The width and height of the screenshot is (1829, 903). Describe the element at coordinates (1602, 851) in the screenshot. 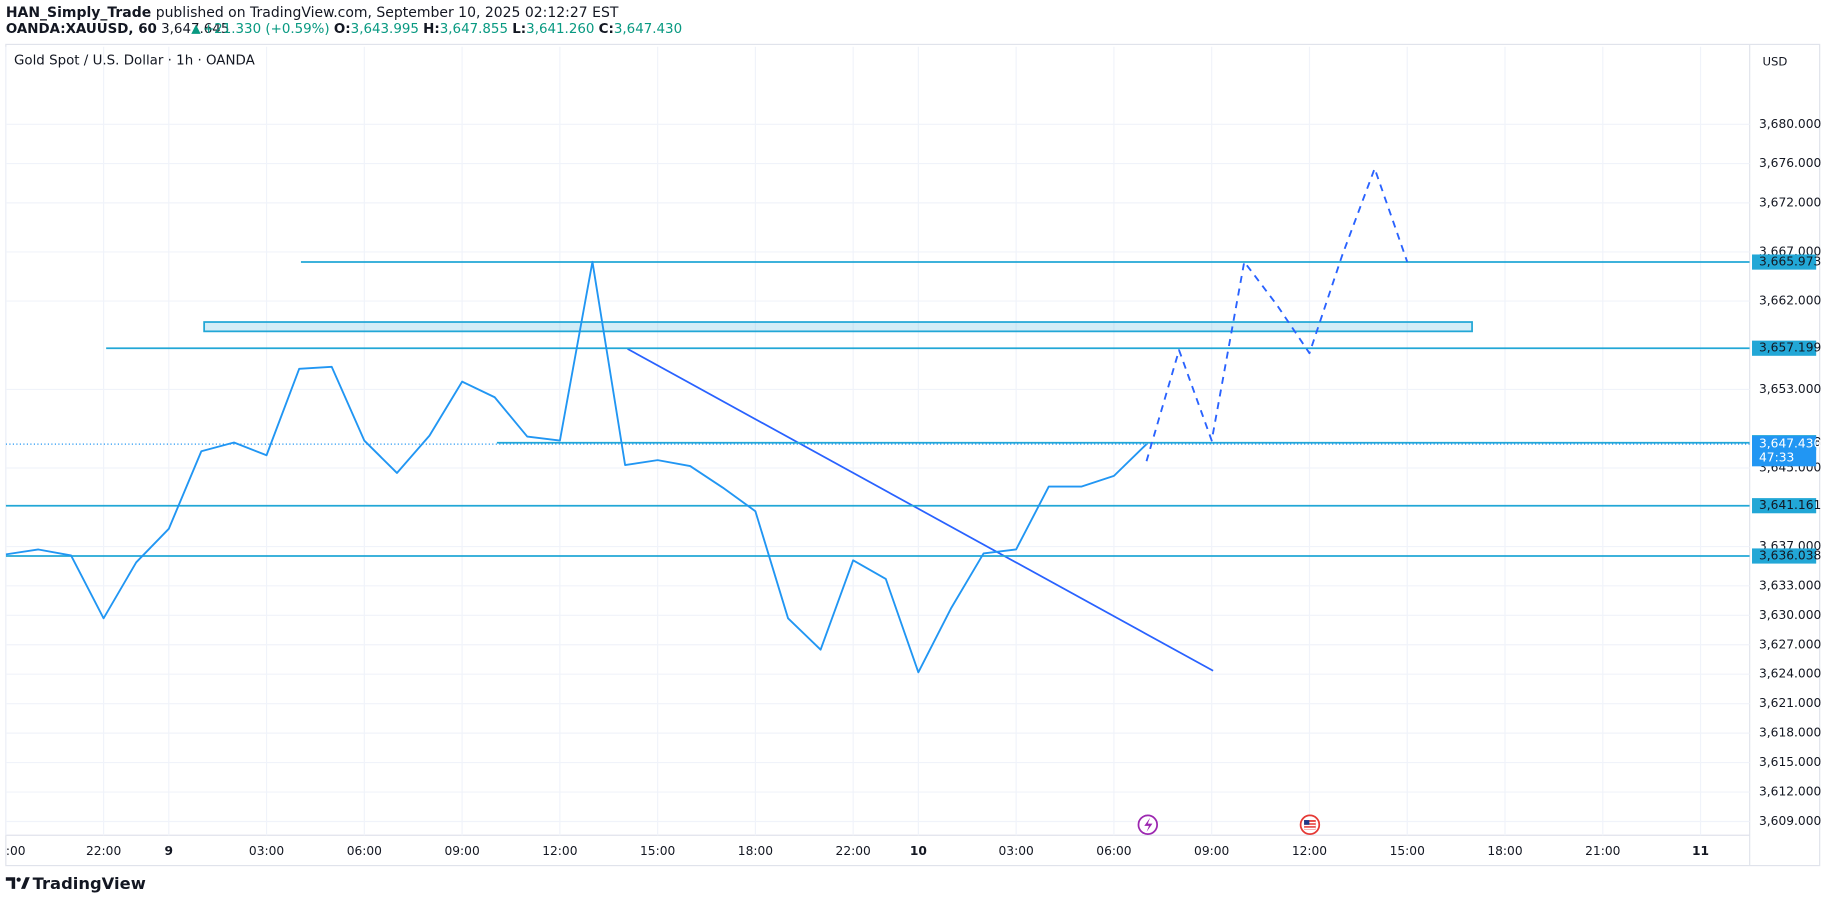

I see `x-tick-label: 21:00` at that location.